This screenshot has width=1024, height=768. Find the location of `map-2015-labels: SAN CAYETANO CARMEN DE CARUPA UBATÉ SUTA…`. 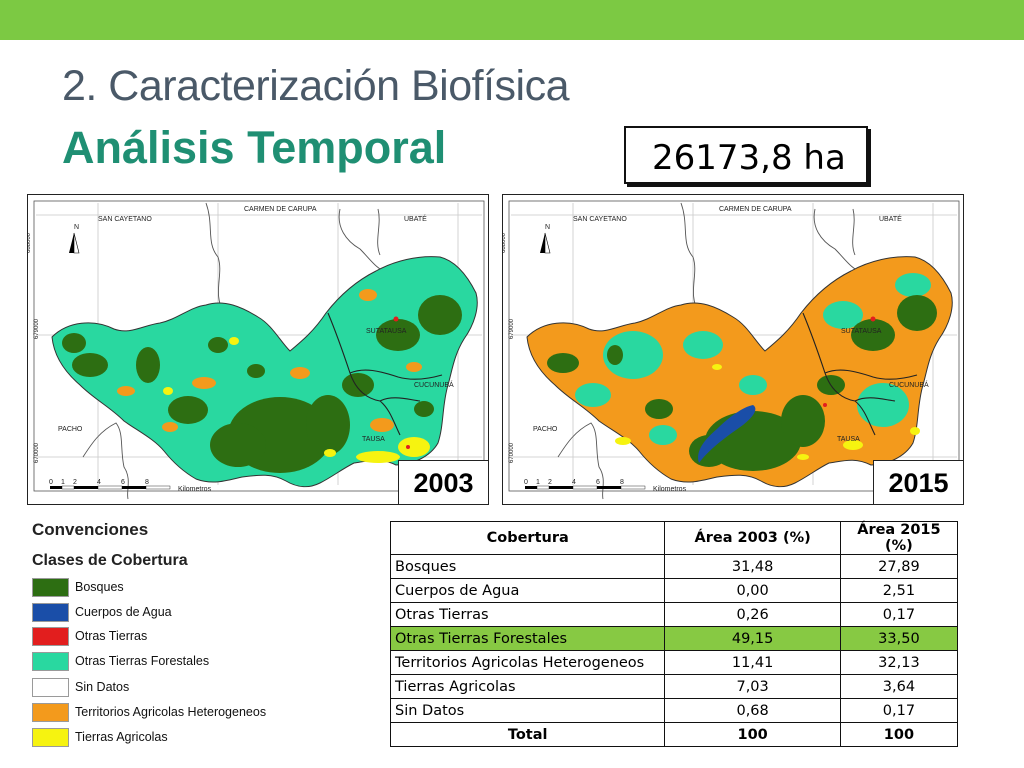

map-2015-labels: SAN CAYETANO CARMEN DE CARUPA UBATÉ SUTA… is located at coordinates (716, 334).